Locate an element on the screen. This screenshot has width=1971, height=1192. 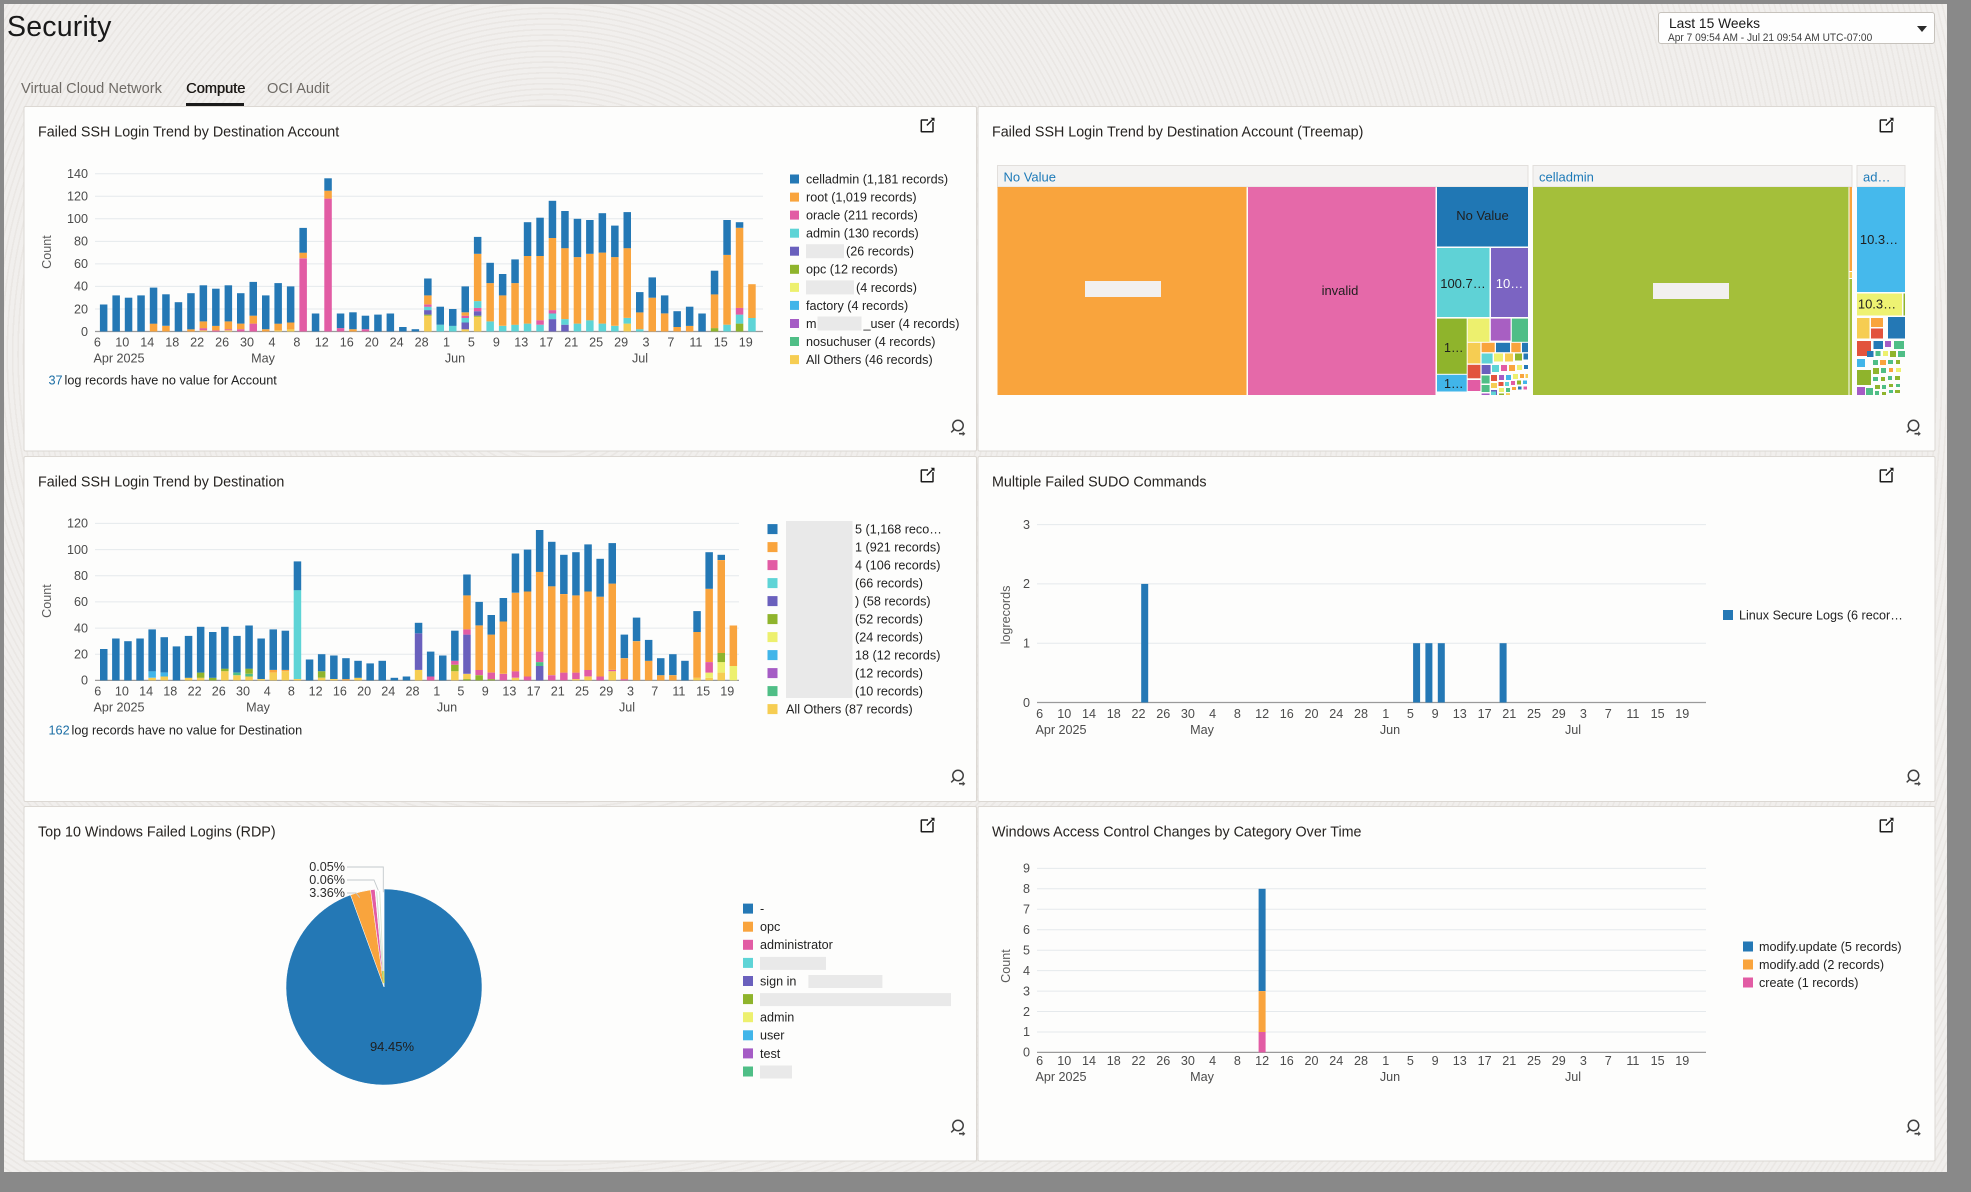
svg-text: Multiple Failed SUDO Commands is located at coordinates (1099, 483).